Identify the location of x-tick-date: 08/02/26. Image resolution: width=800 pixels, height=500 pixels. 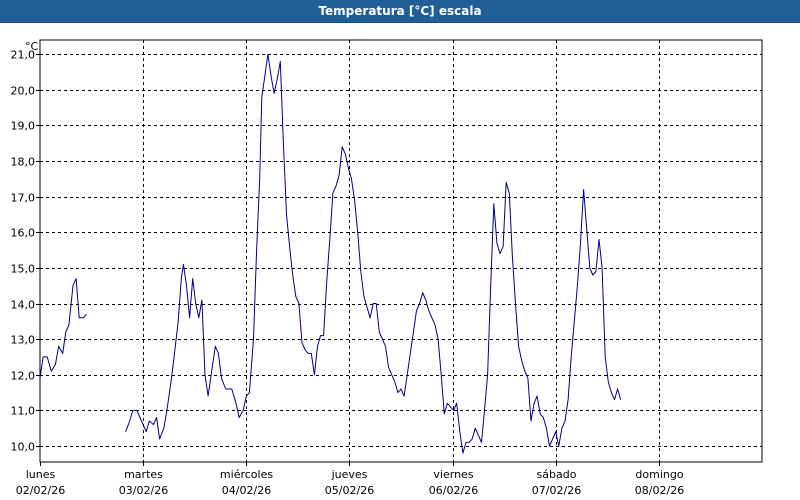
(659, 490).